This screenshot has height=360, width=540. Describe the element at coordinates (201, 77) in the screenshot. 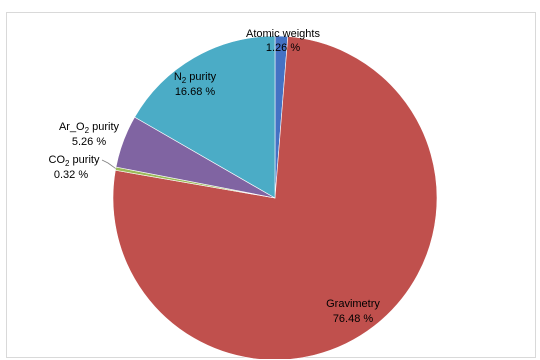

I see `label-n2-suffix: purity` at that location.